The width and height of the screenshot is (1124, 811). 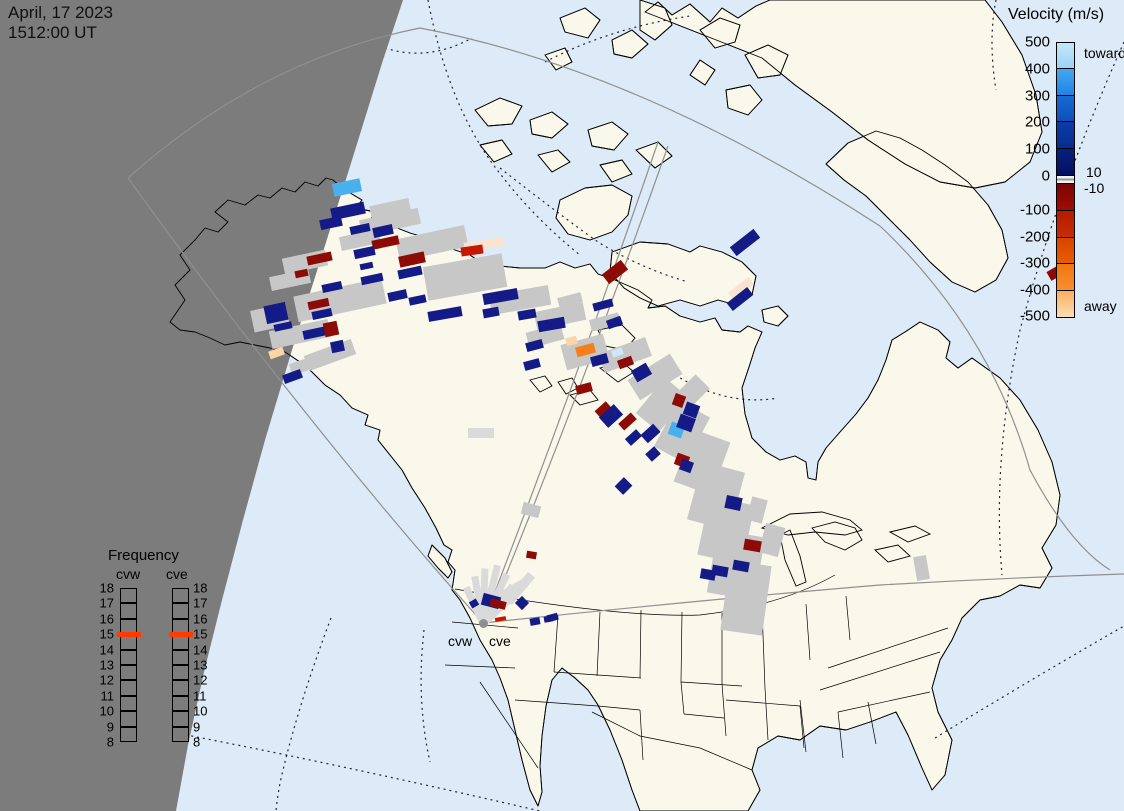 I want to click on velocity-tick-label: 400, so click(x=1037, y=69).